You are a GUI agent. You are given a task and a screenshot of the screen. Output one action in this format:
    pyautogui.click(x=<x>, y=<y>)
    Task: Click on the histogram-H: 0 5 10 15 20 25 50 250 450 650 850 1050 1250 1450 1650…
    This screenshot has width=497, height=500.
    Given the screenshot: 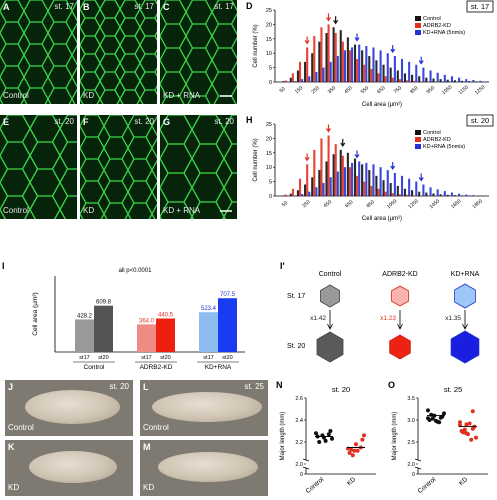 What is the action you would take?
    pyautogui.click(x=373, y=168)
    